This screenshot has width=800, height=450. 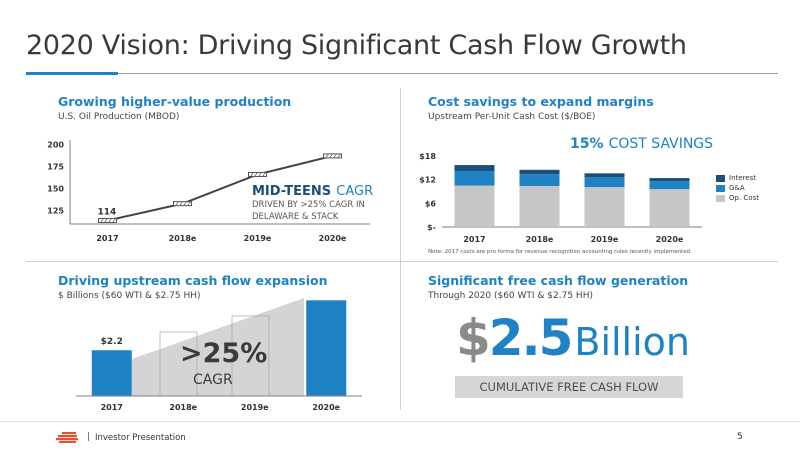 What do you see at coordinates (55, 167) in the screenshot?
I see `q1-y-tick-2: 175` at bounding box center [55, 167].